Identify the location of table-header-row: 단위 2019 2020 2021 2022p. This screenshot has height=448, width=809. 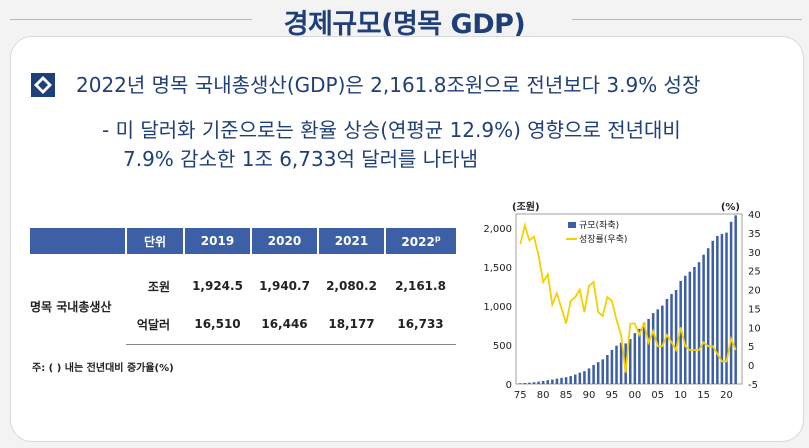
(243, 241).